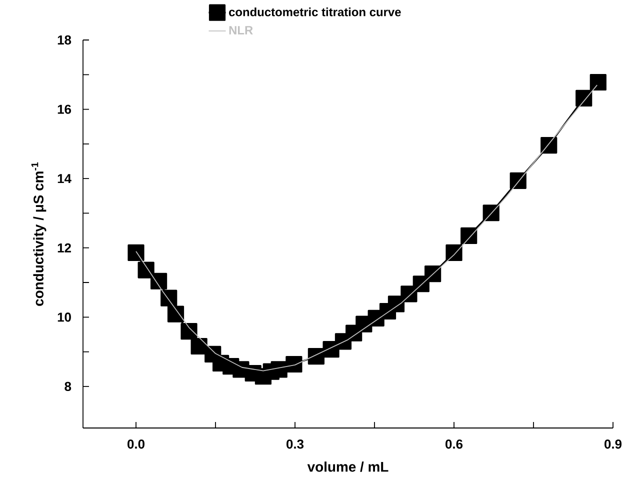 The width and height of the screenshot is (625, 493). Describe the element at coordinates (64, 317) in the screenshot. I see `y-tick-label: 10` at that location.